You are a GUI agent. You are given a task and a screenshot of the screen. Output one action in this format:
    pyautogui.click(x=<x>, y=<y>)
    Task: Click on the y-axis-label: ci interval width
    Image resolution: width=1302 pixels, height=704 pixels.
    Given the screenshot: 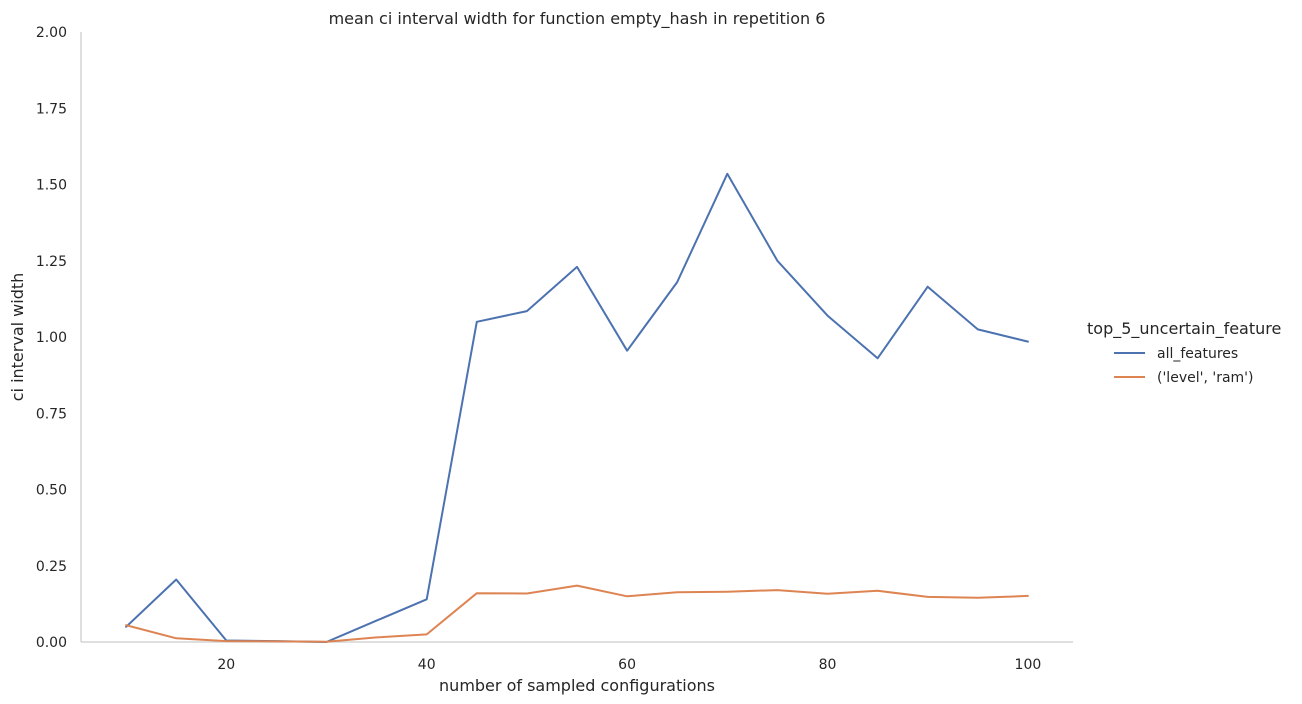 What is the action you would take?
    pyautogui.click(x=17, y=337)
    